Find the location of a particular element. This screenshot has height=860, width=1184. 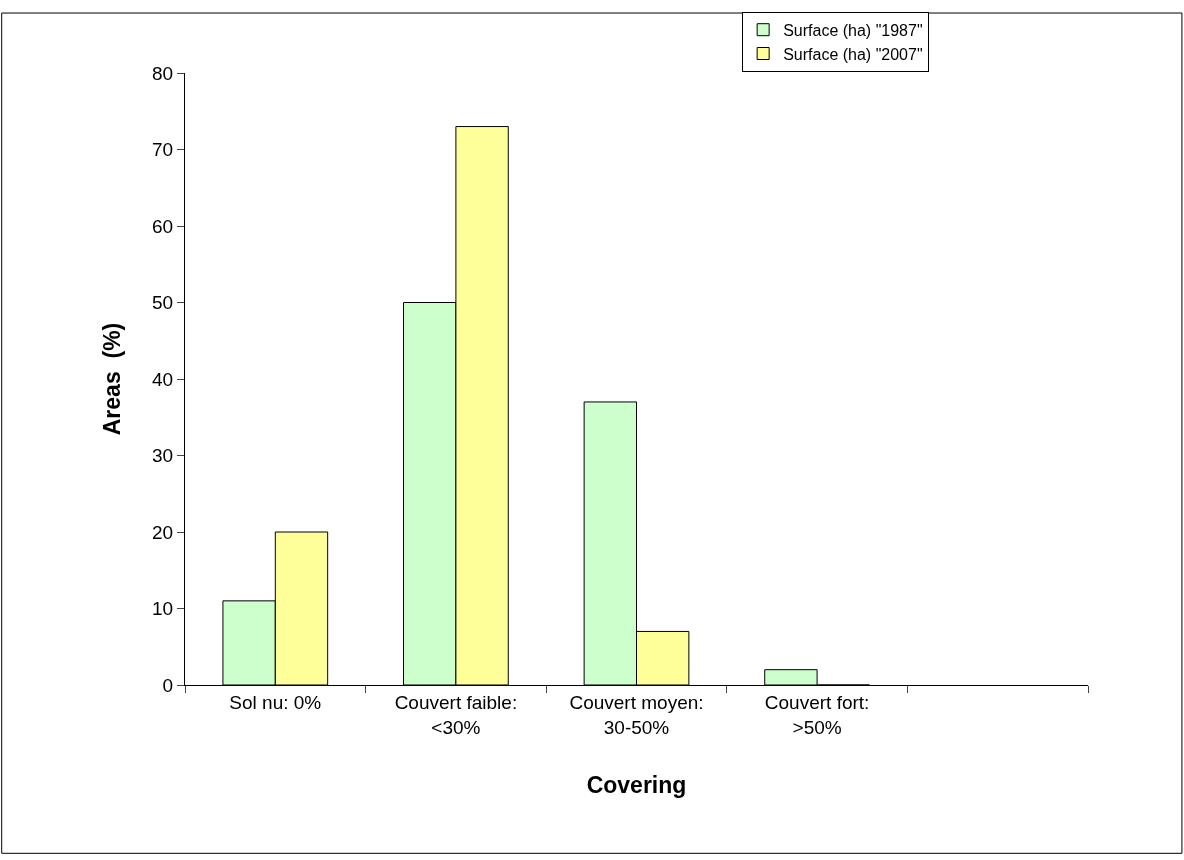

y-tick-label: 80 is located at coordinates (163, 73).